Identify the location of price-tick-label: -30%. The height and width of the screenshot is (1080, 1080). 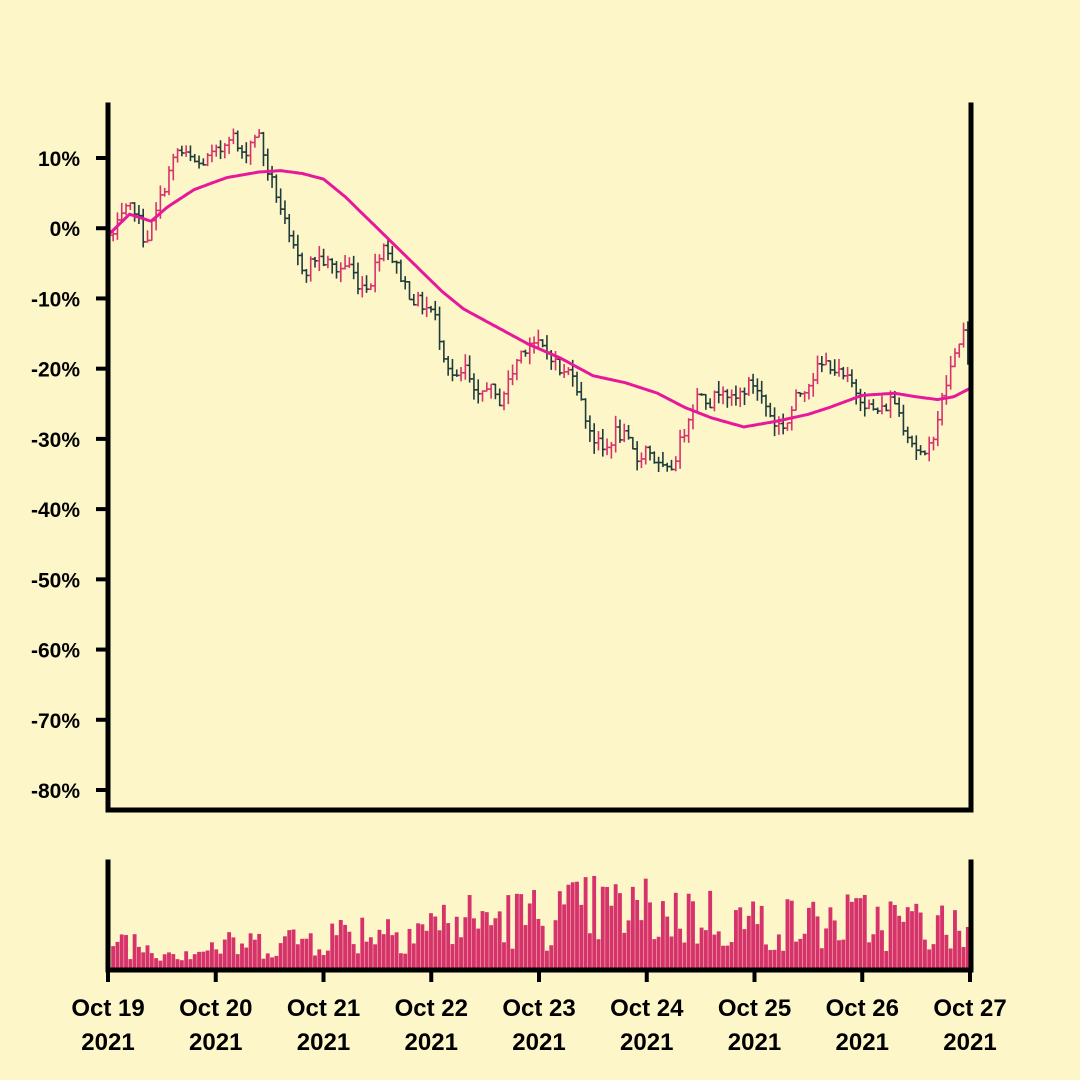
(55, 440).